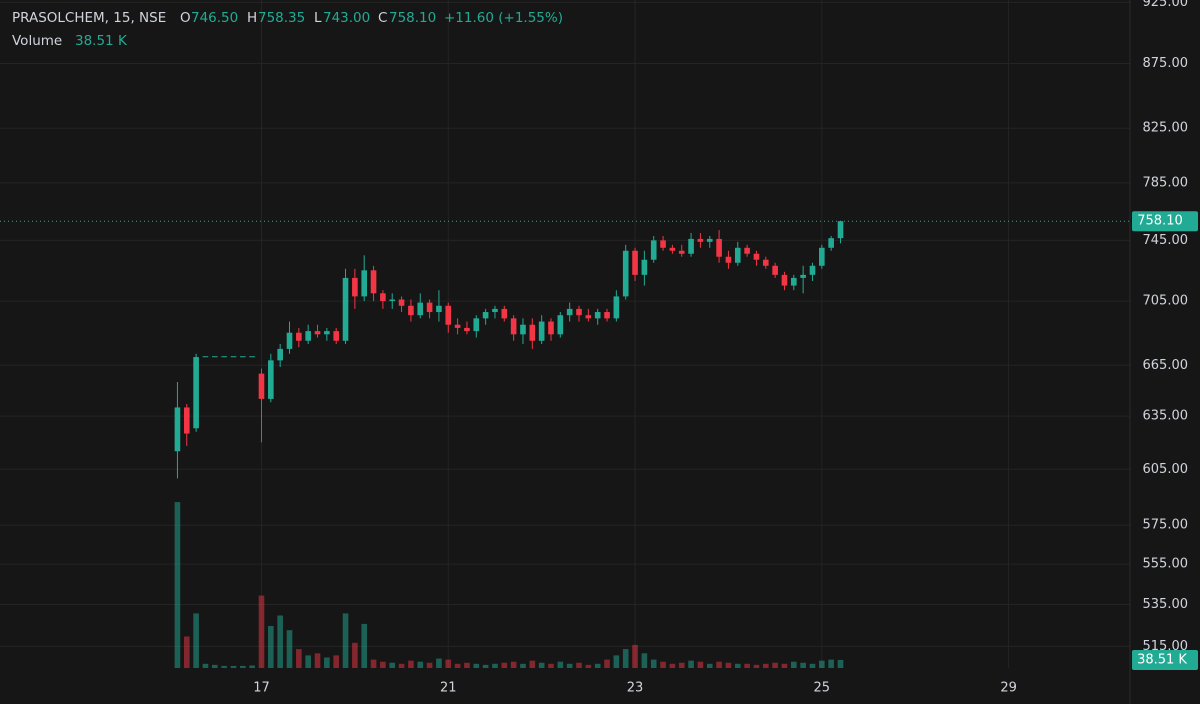 The height and width of the screenshot is (704, 1200). I want to click on x-tick-label: 29, so click(1008, 688).